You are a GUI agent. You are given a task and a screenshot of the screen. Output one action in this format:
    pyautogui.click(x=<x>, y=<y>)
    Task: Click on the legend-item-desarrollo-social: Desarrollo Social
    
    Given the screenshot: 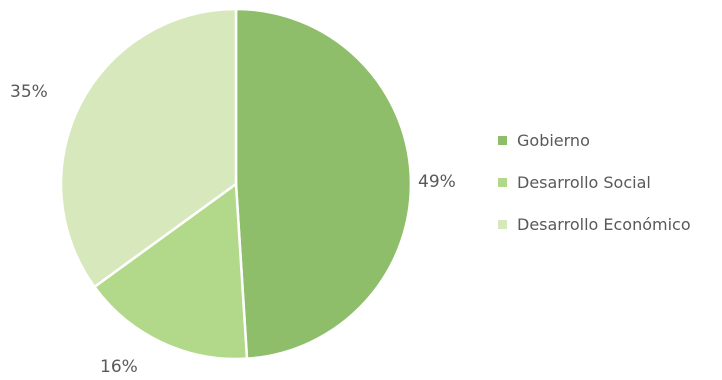 What is the action you would take?
    pyautogui.click(x=594, y=182)
    